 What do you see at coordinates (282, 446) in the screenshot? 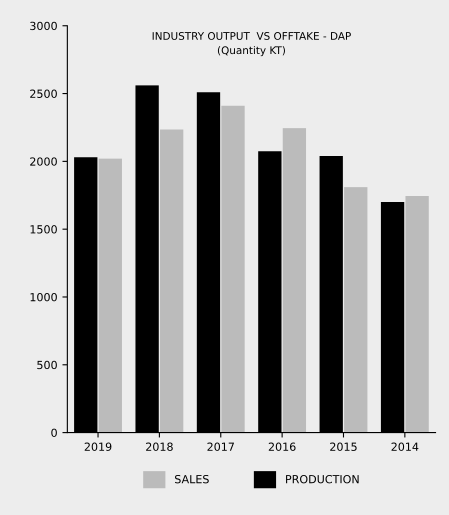
I see `x-tick-label: 2016` at bounding box center [282, 446].